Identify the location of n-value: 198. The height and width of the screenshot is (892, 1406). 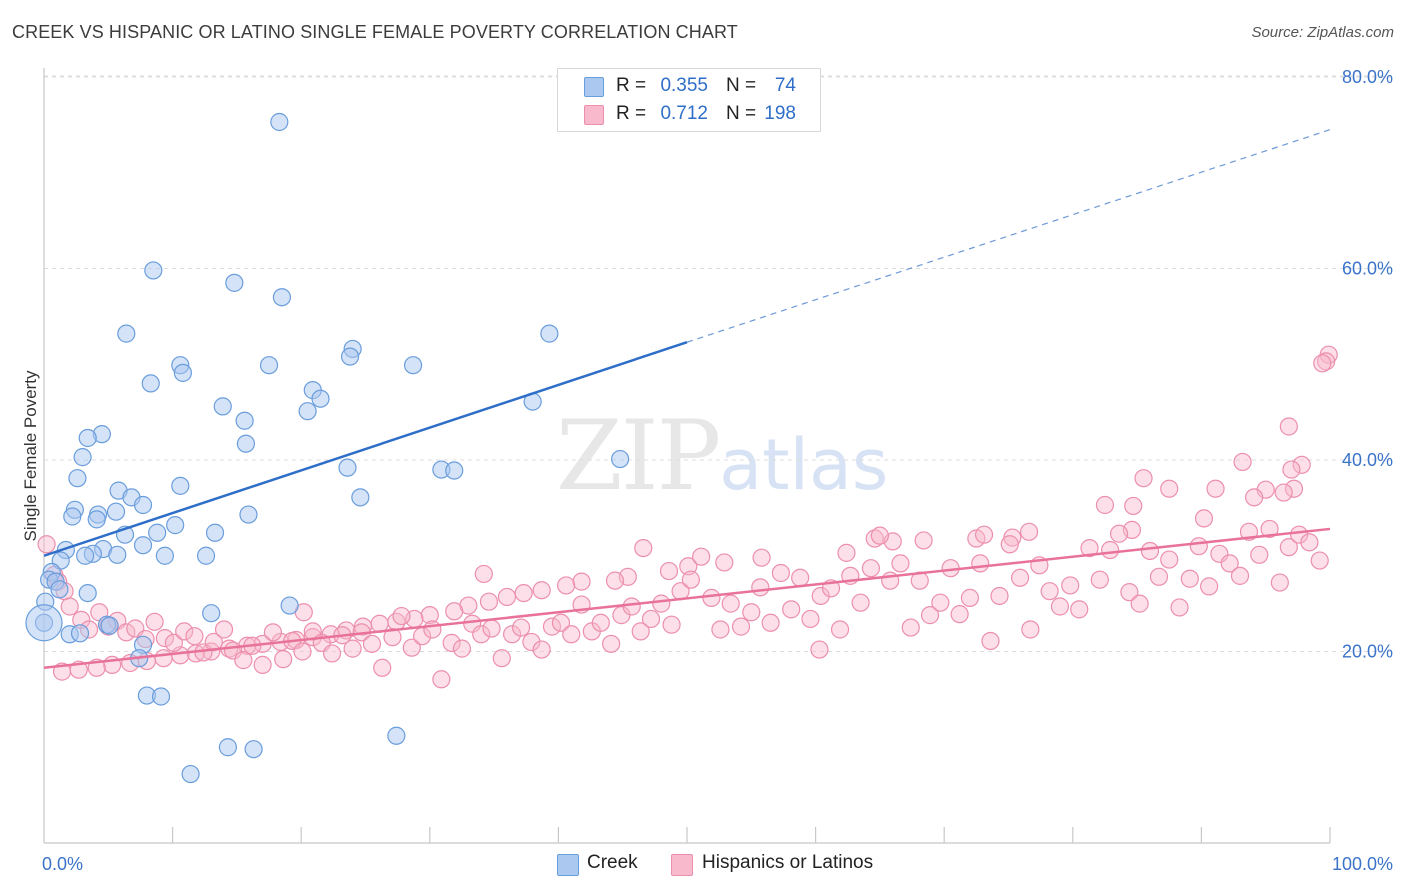
(780, 113).